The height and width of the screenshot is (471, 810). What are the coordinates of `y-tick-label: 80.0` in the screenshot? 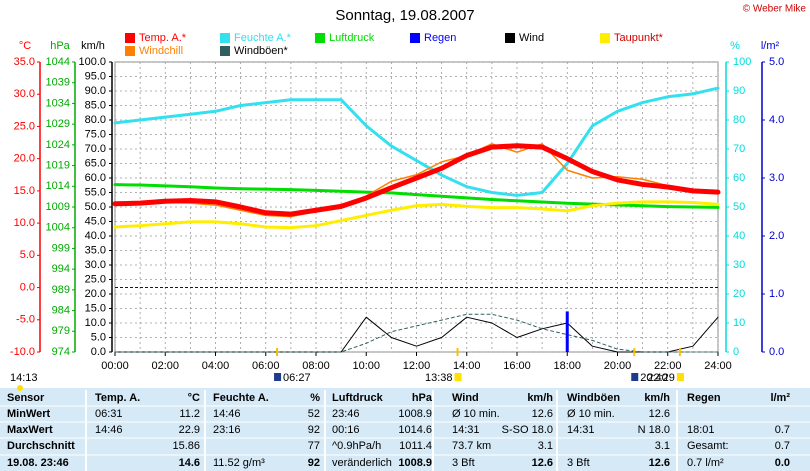 It's located at (95, 120).